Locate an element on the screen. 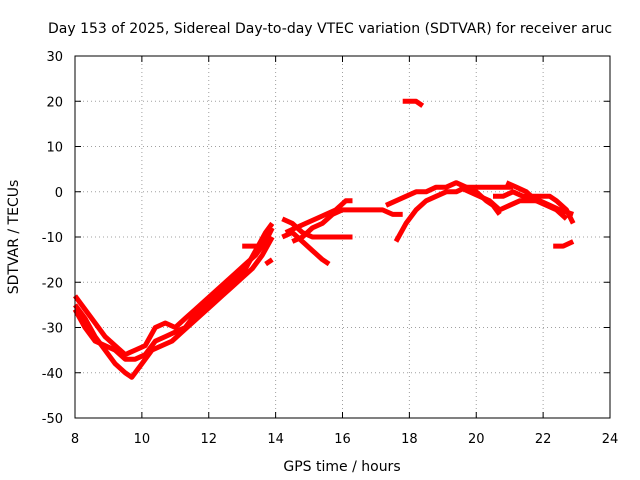 The height and width of the screenshot is (480, 640). y-tick-label: 20 is located at coordinates (54, 102).